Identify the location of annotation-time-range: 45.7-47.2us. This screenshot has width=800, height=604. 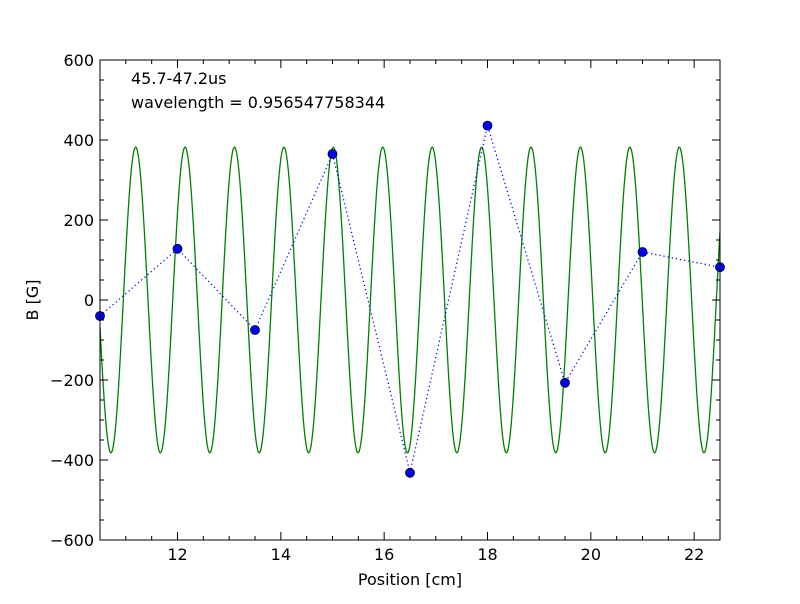
(179, 78).